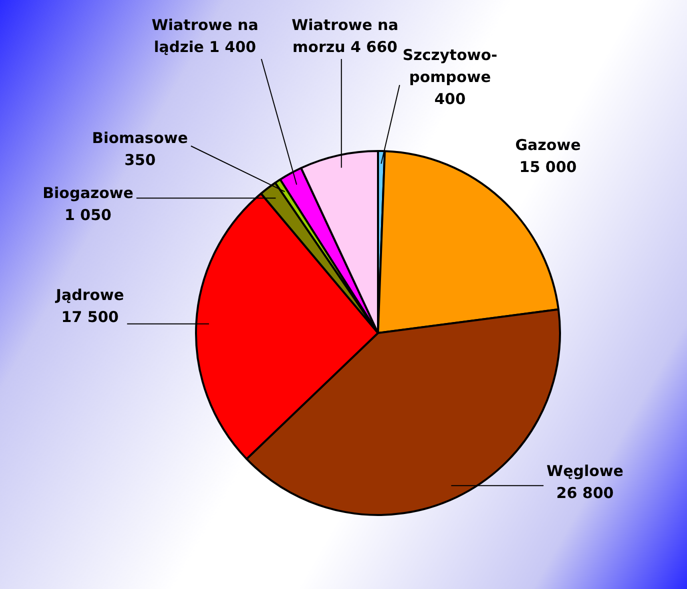 This screenshot has width=687, height=589. Describe the element at coordinates (548, 145) in the screenshot. I see `slice-label: Gazowe` at that location.